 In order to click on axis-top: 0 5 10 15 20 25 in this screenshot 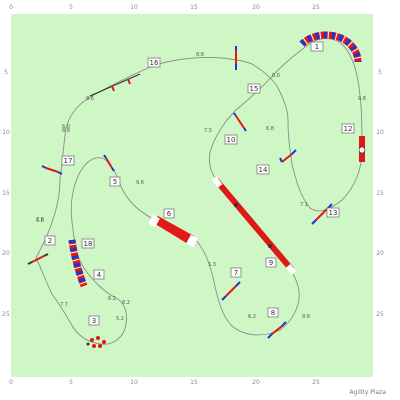, I will do `click(164, 7)`.